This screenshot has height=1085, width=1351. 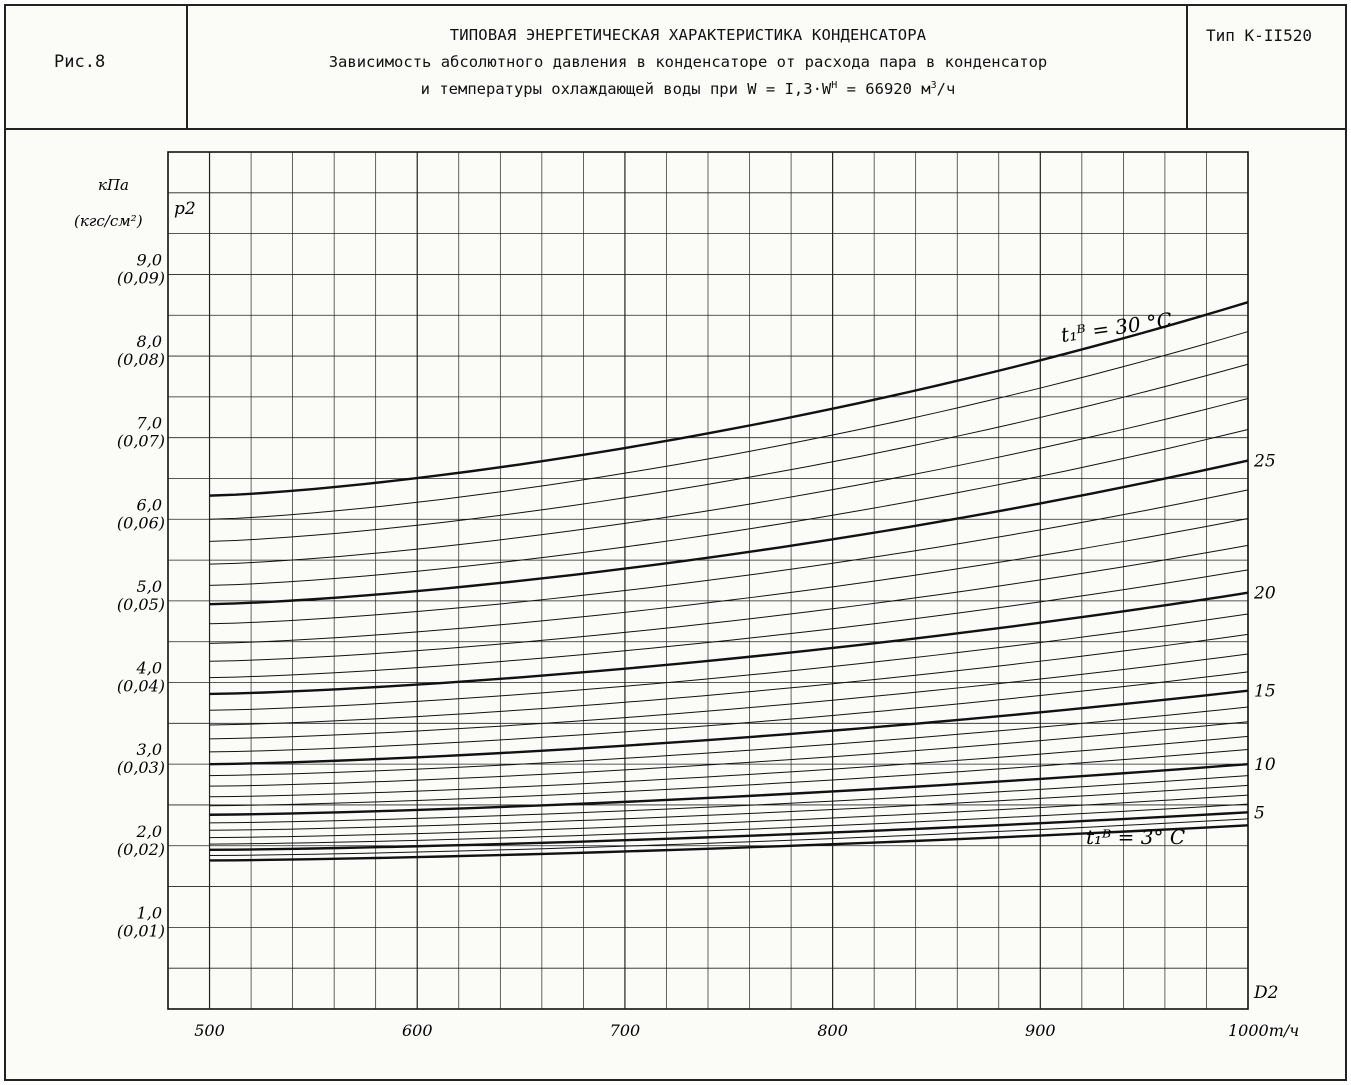 I want to click on figure-label-cell: Рис.8, so click(x=97, y=67).